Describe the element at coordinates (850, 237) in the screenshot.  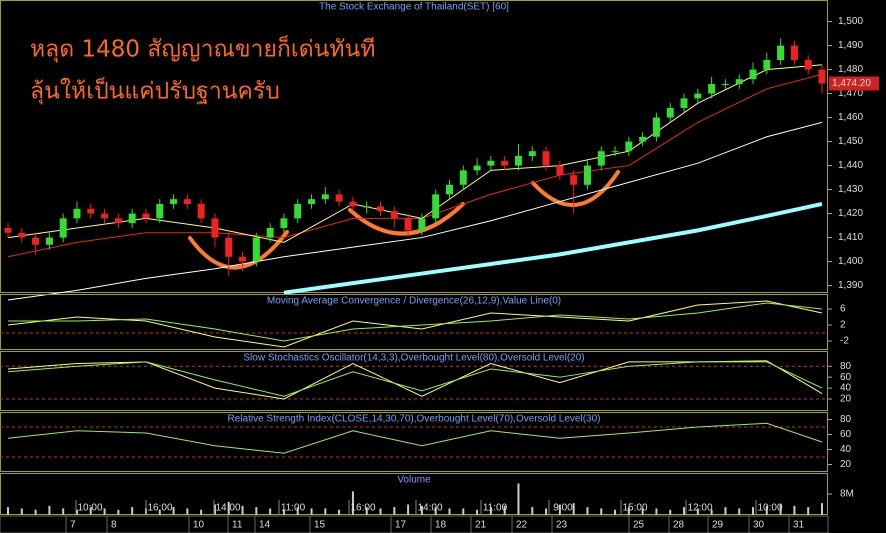
I see `y-tick-label: 1,410` at that location.